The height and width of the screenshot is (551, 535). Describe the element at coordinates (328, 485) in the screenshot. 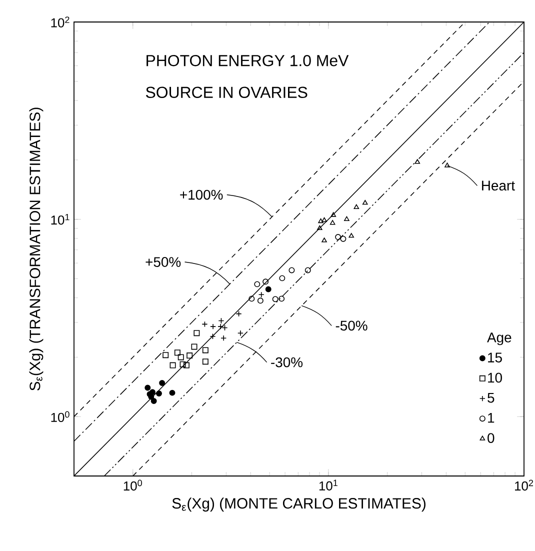

I see `x-tick-label: 10$^{1}$` at that location.